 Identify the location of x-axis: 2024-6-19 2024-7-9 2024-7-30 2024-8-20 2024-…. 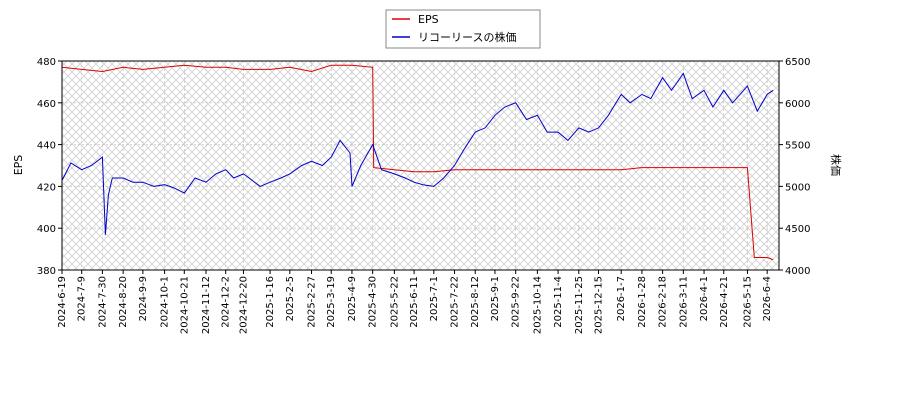
(415, 302).